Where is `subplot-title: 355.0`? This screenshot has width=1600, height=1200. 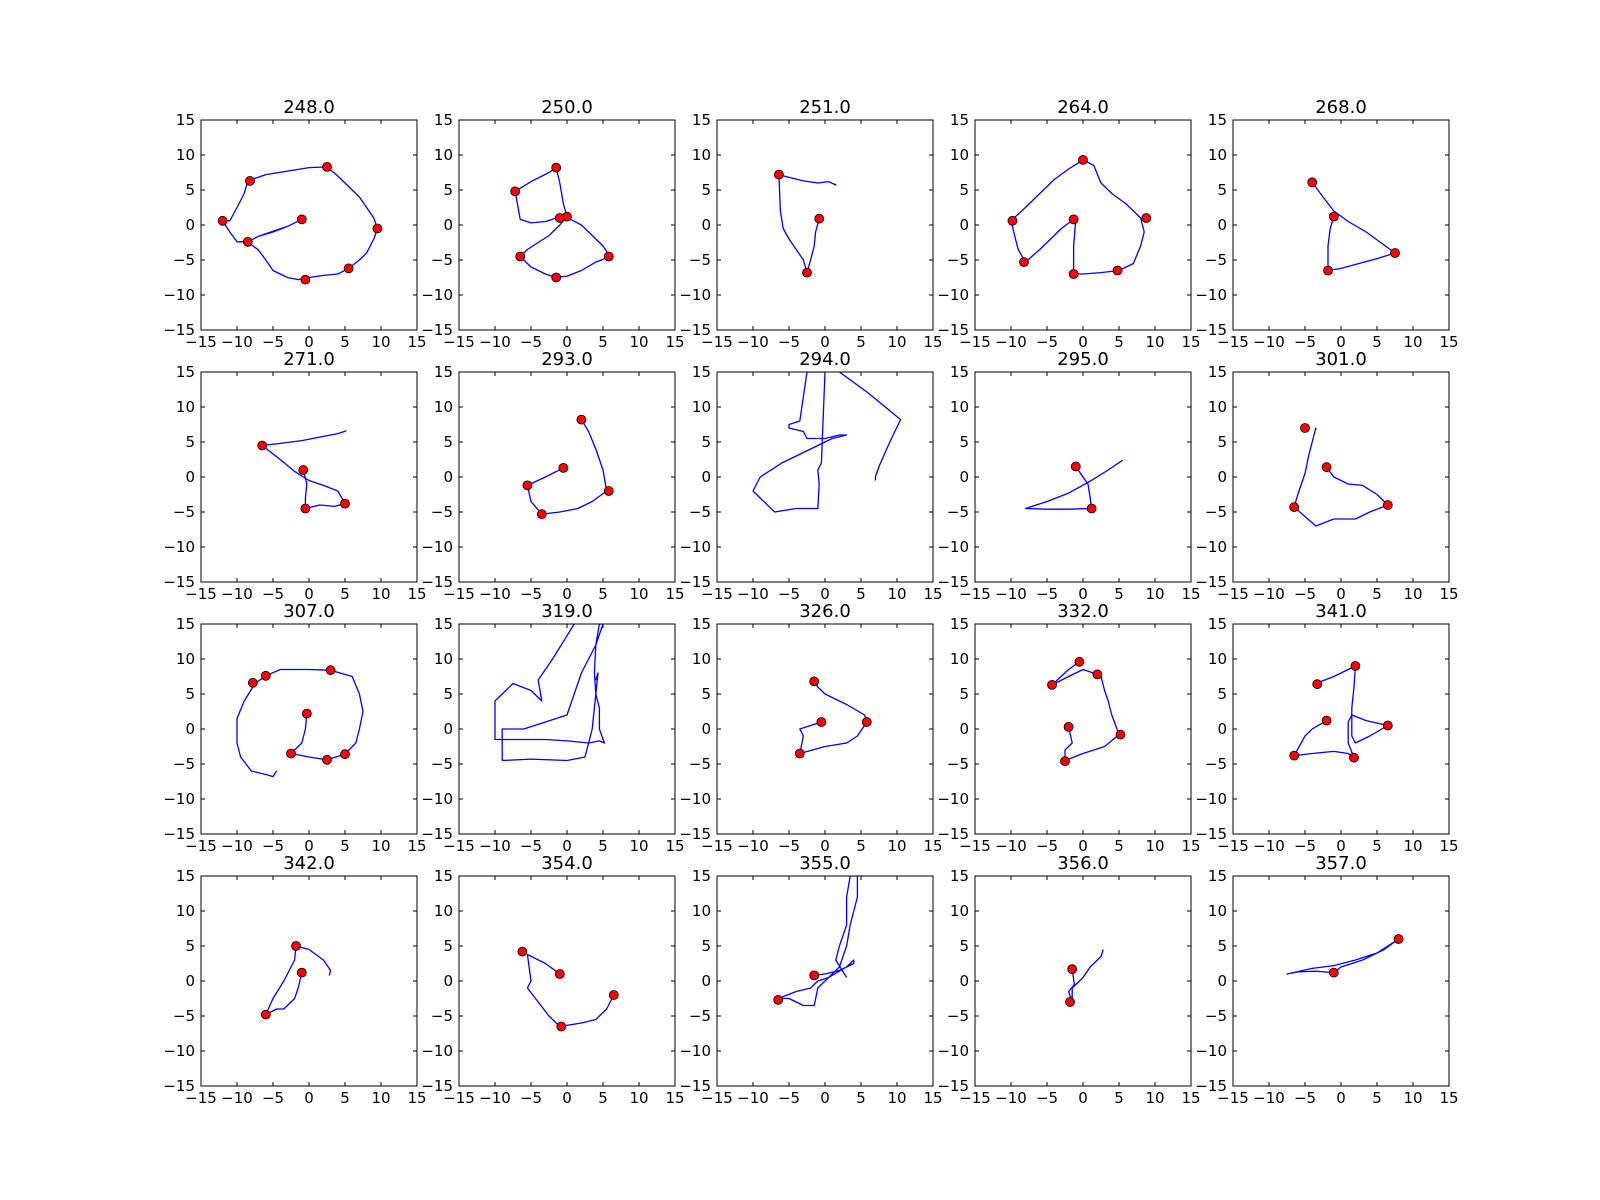
subplot-title: 355.0 is located at coordinates (825, 863).